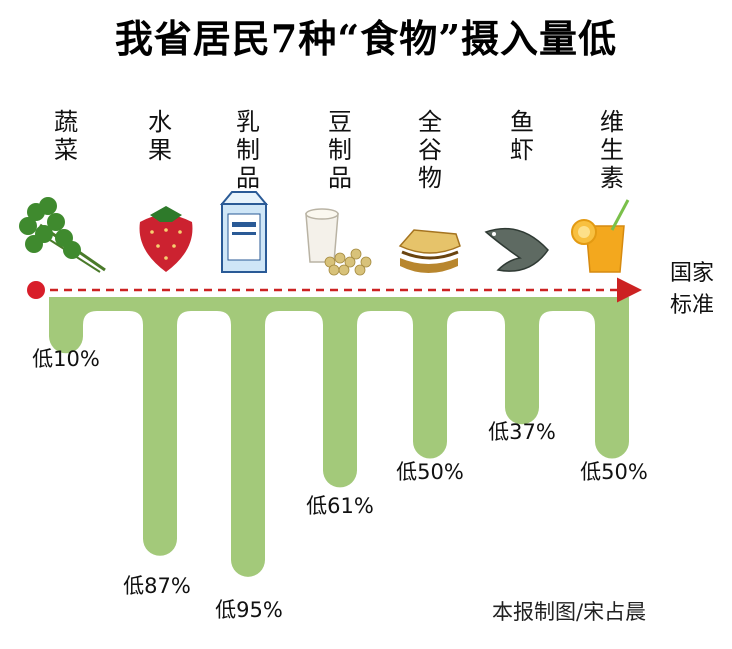  I want to click on value-label: 低95%, so click(249, 610).